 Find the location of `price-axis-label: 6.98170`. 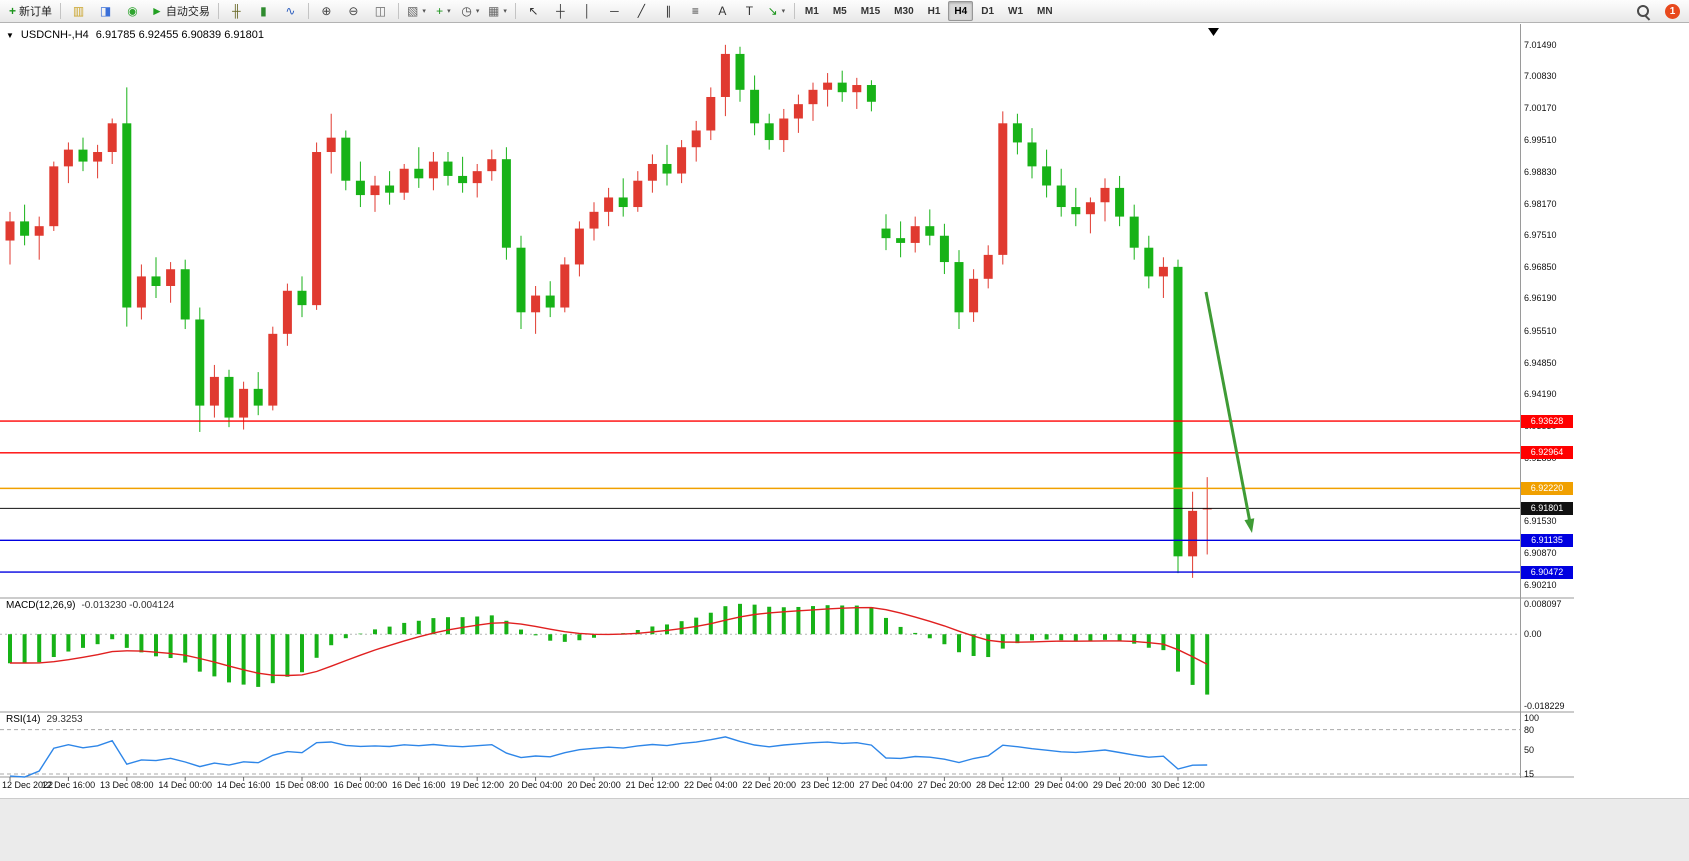

price-axis-label: 6.98170 is located at coordinates (1540, 203).